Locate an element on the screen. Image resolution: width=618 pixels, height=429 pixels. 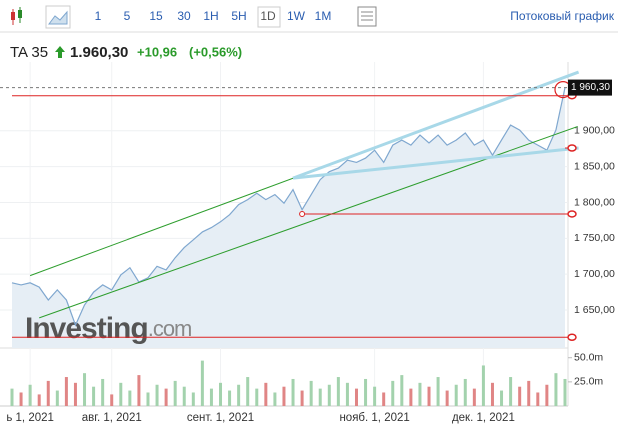
instrument-name: TA 35 is located at coordinates (29, 52).